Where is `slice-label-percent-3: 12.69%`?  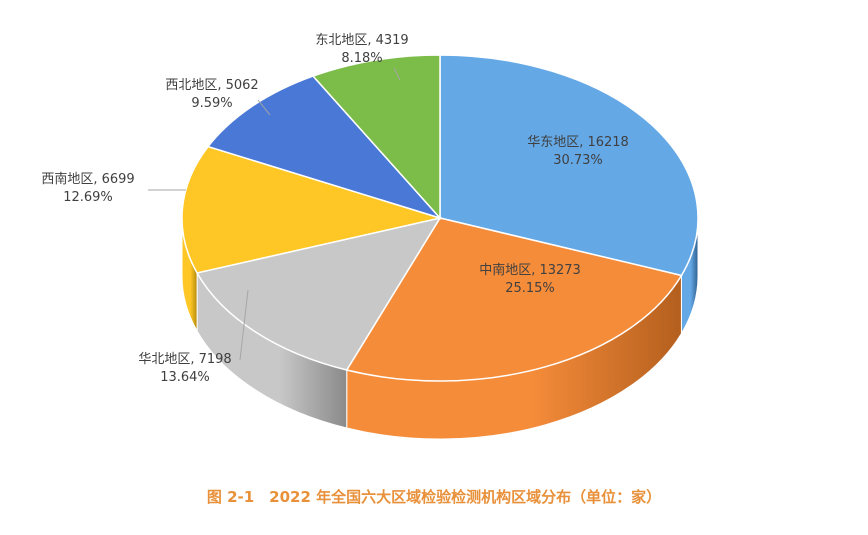
slice-label-percent-3: 12.69% is located at coordinates (88, 197).